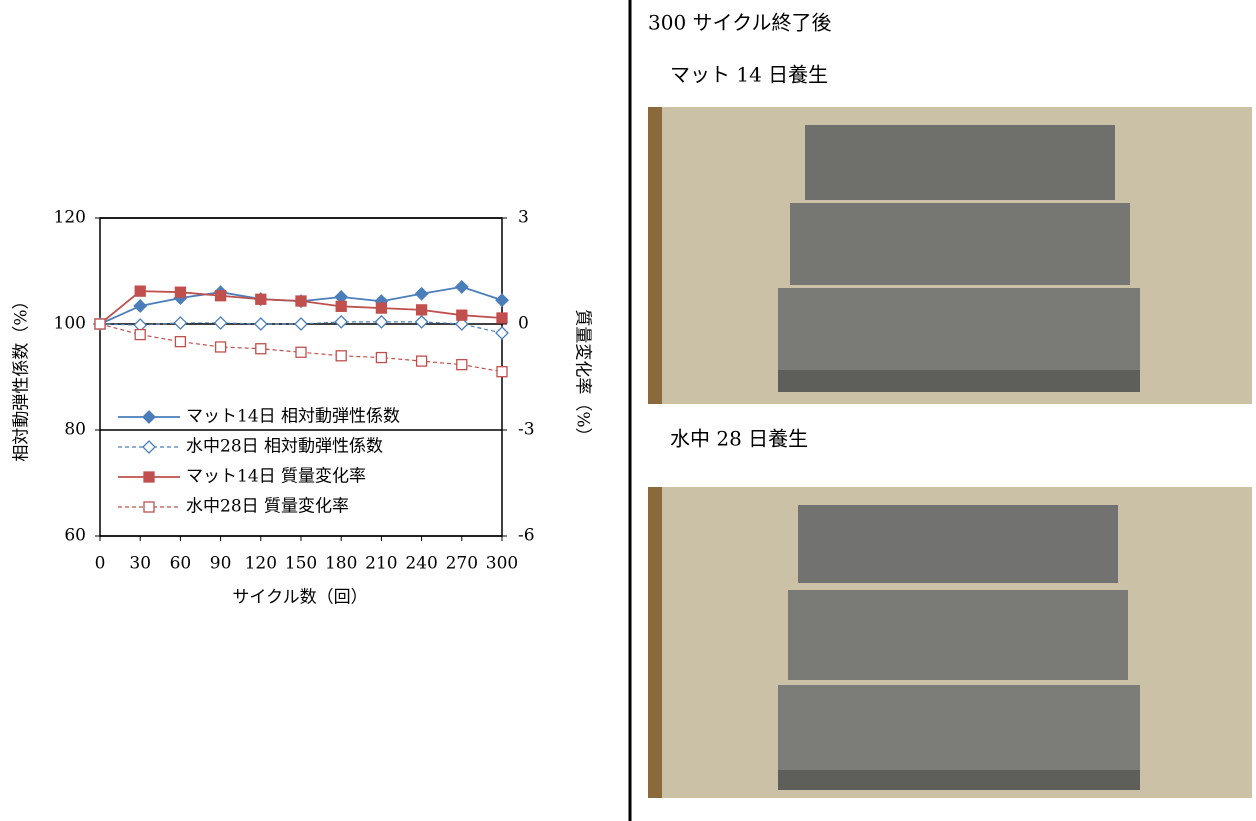  Describe the element at coordinates (583, 376) in the screenshot. I see `y2-axis-label: 質量変化率（%）` at that location.